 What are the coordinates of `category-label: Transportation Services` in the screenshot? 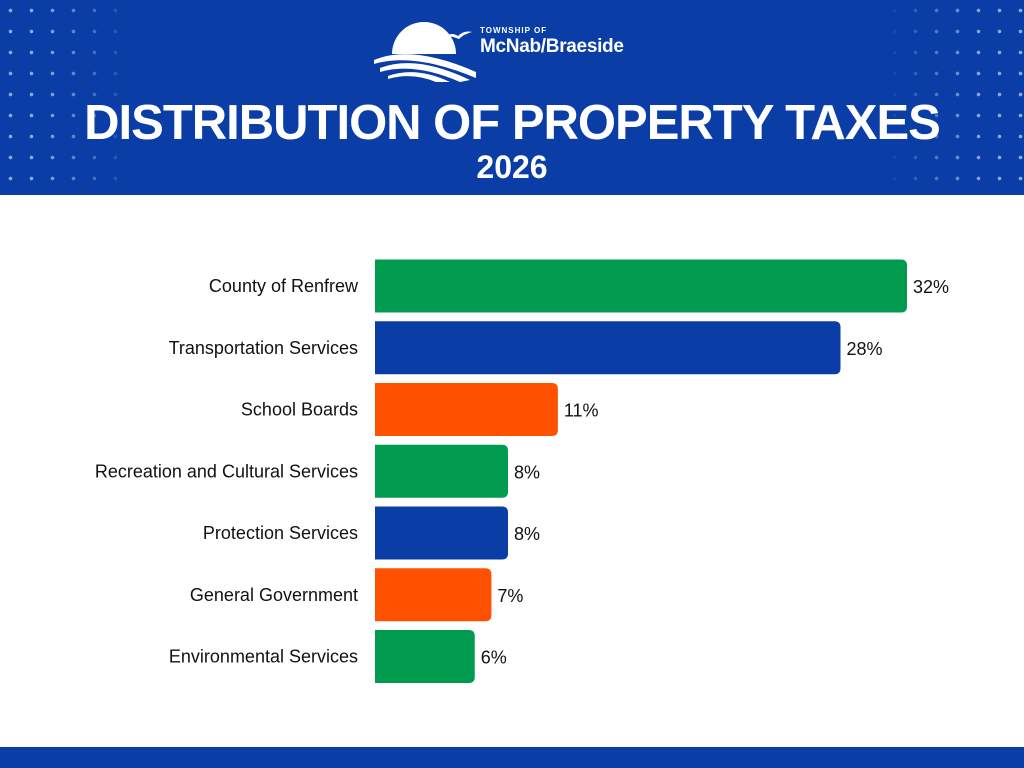 It's located at (263, 348).